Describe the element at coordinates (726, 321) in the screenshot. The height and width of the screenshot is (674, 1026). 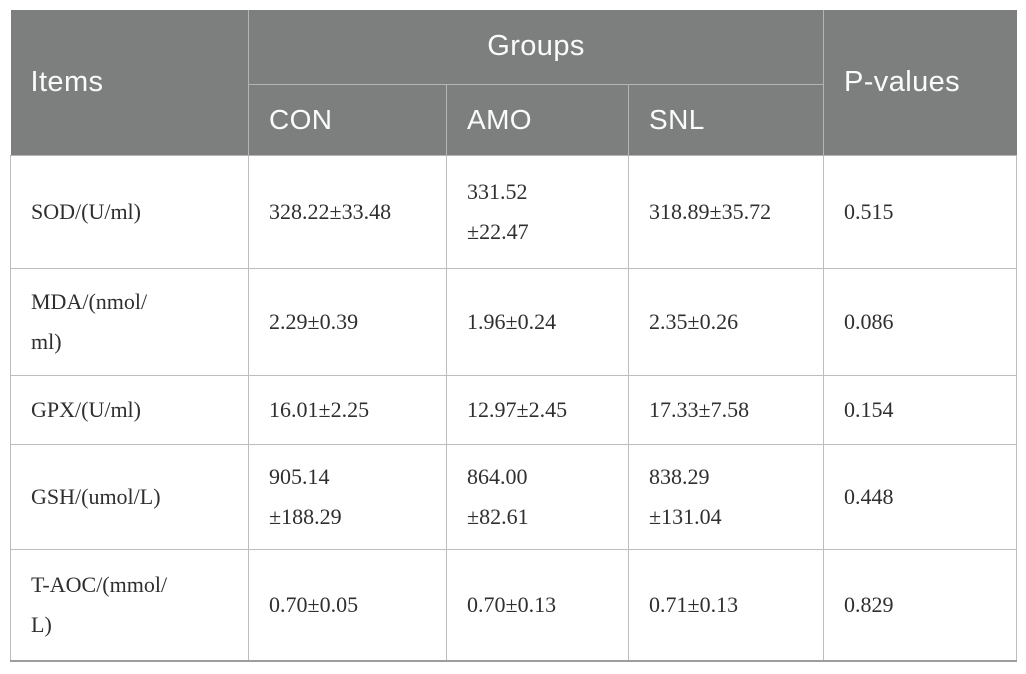
I see `cell-mda-snl: 2.35±0.26` at that location.